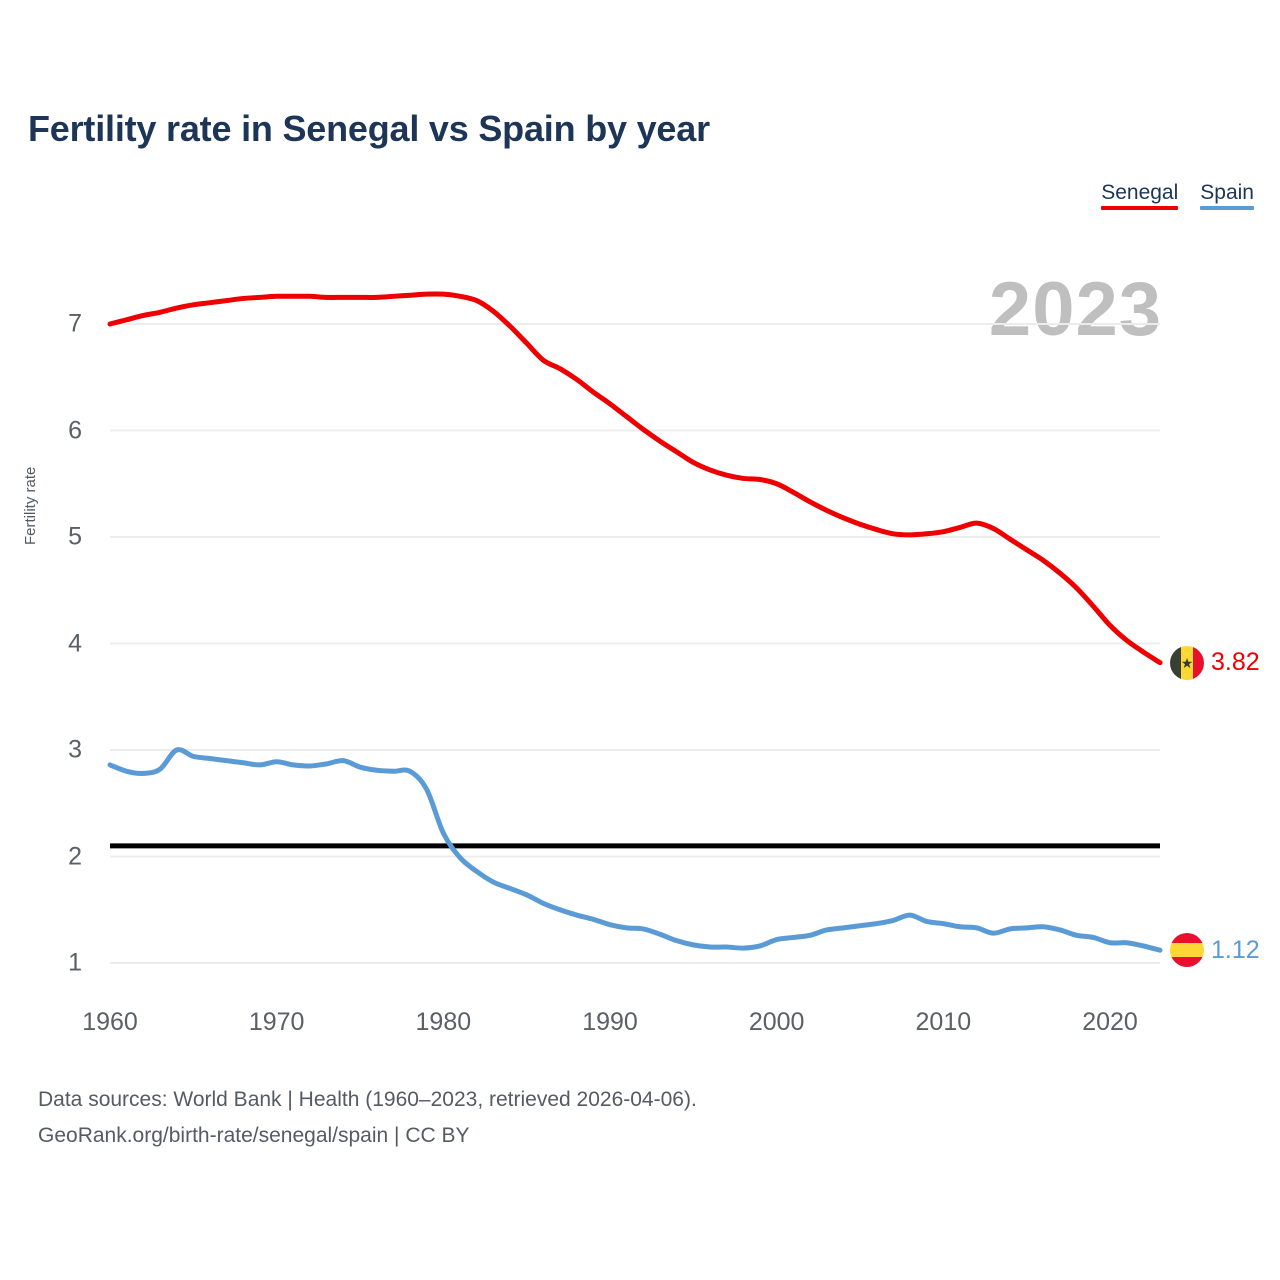 The height and width of the screenshot is (1280, 1280). I want to click on x-tick-1990: 1990, so click(610, 1022).